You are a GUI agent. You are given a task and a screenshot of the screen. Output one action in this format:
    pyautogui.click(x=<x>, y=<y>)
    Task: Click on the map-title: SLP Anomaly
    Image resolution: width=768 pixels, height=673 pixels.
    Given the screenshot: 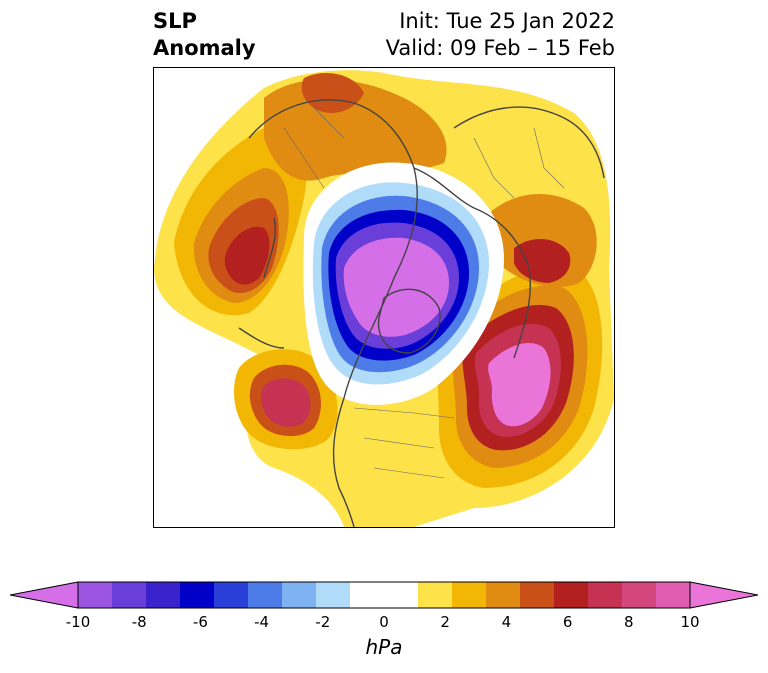 What is the action you would take?
    pyautogui.click(x=204, y=35)
    